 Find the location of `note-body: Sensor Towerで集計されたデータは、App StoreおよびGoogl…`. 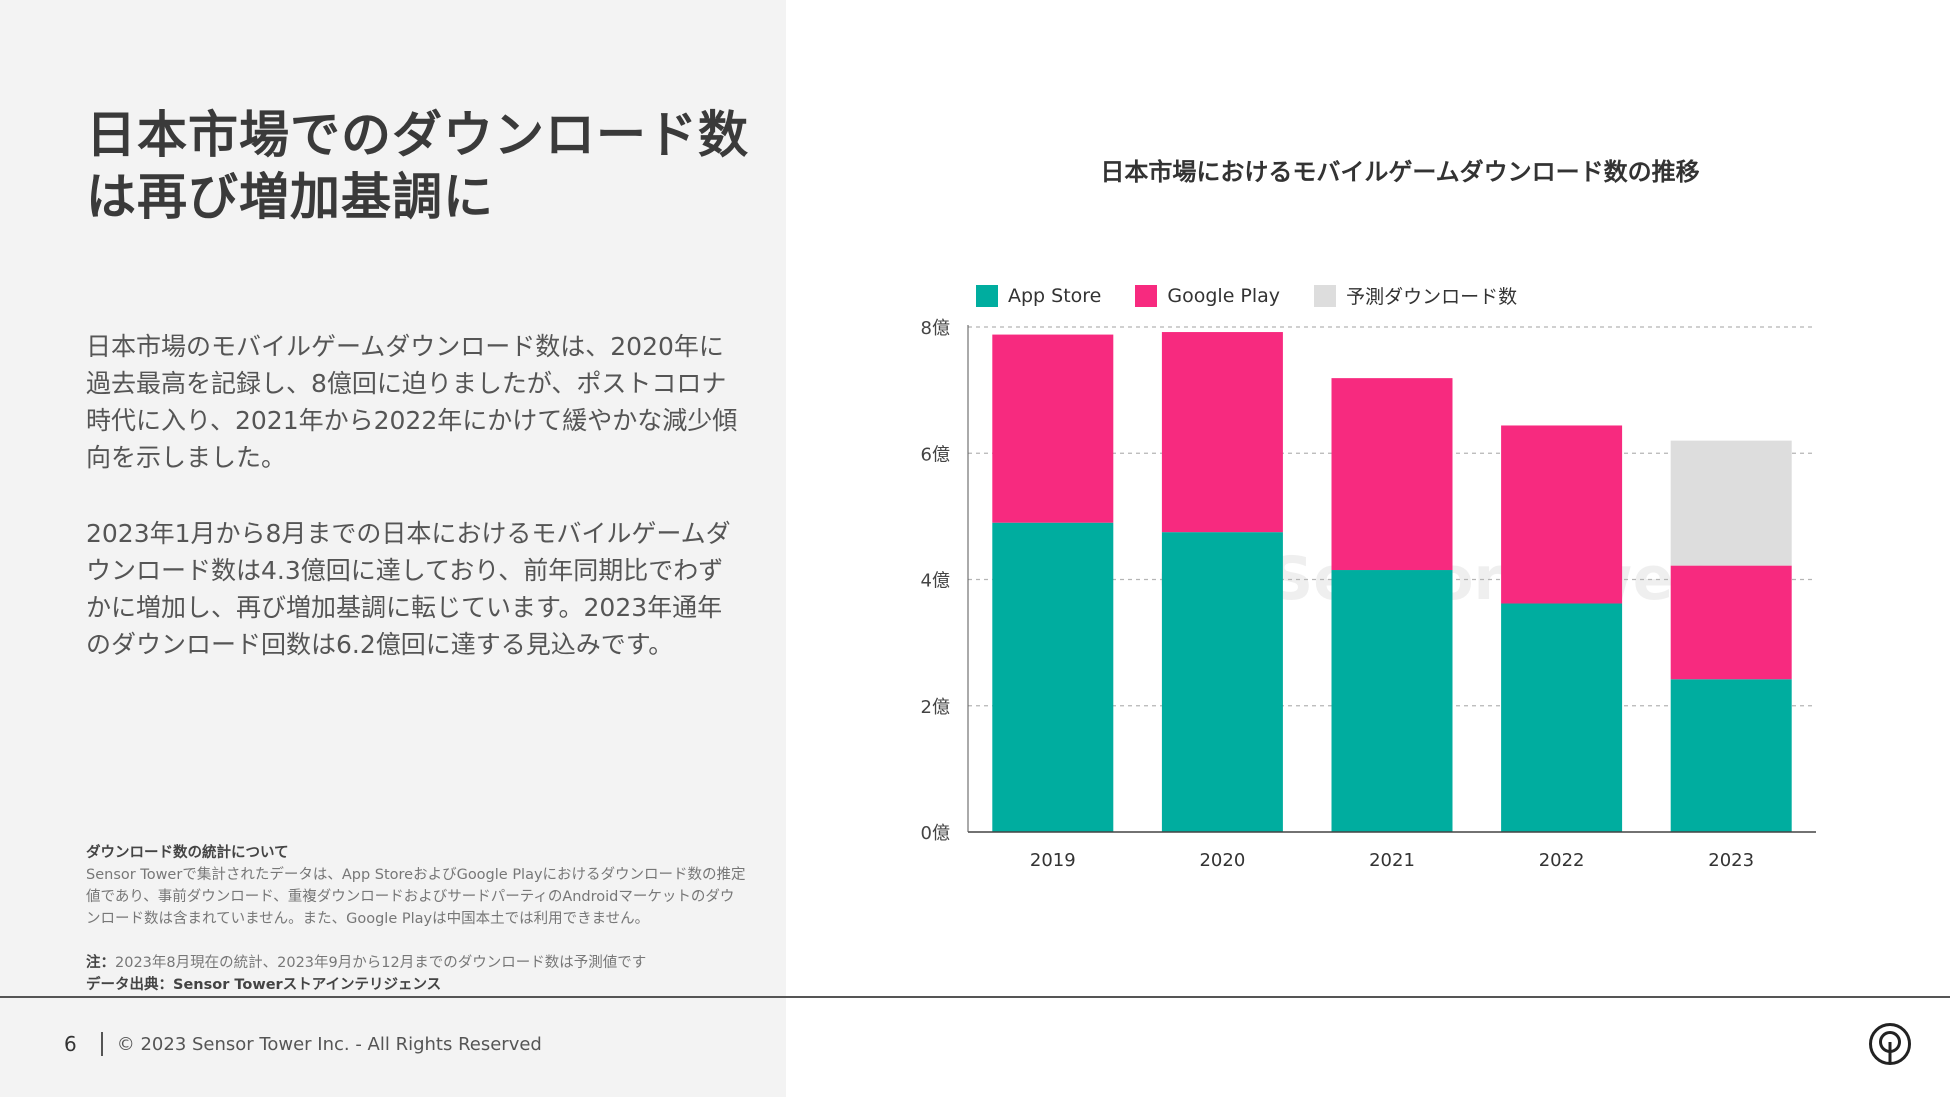

note-body: Sensor Towerで集計されたデータは、App StoreおよびGoogl… is located at coordinates (416, 897).